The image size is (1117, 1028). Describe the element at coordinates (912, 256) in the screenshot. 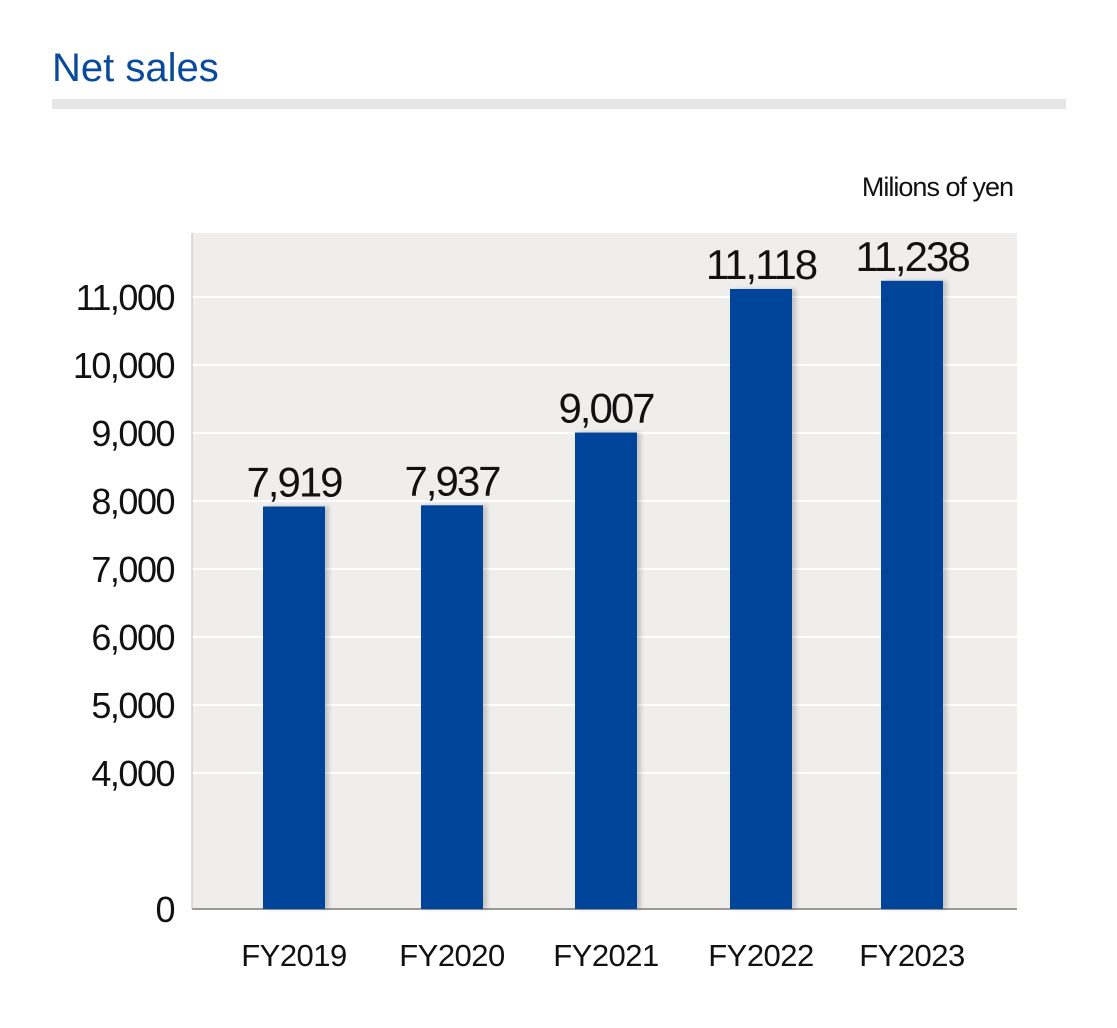

I see `data-label: 11,238` at that location.